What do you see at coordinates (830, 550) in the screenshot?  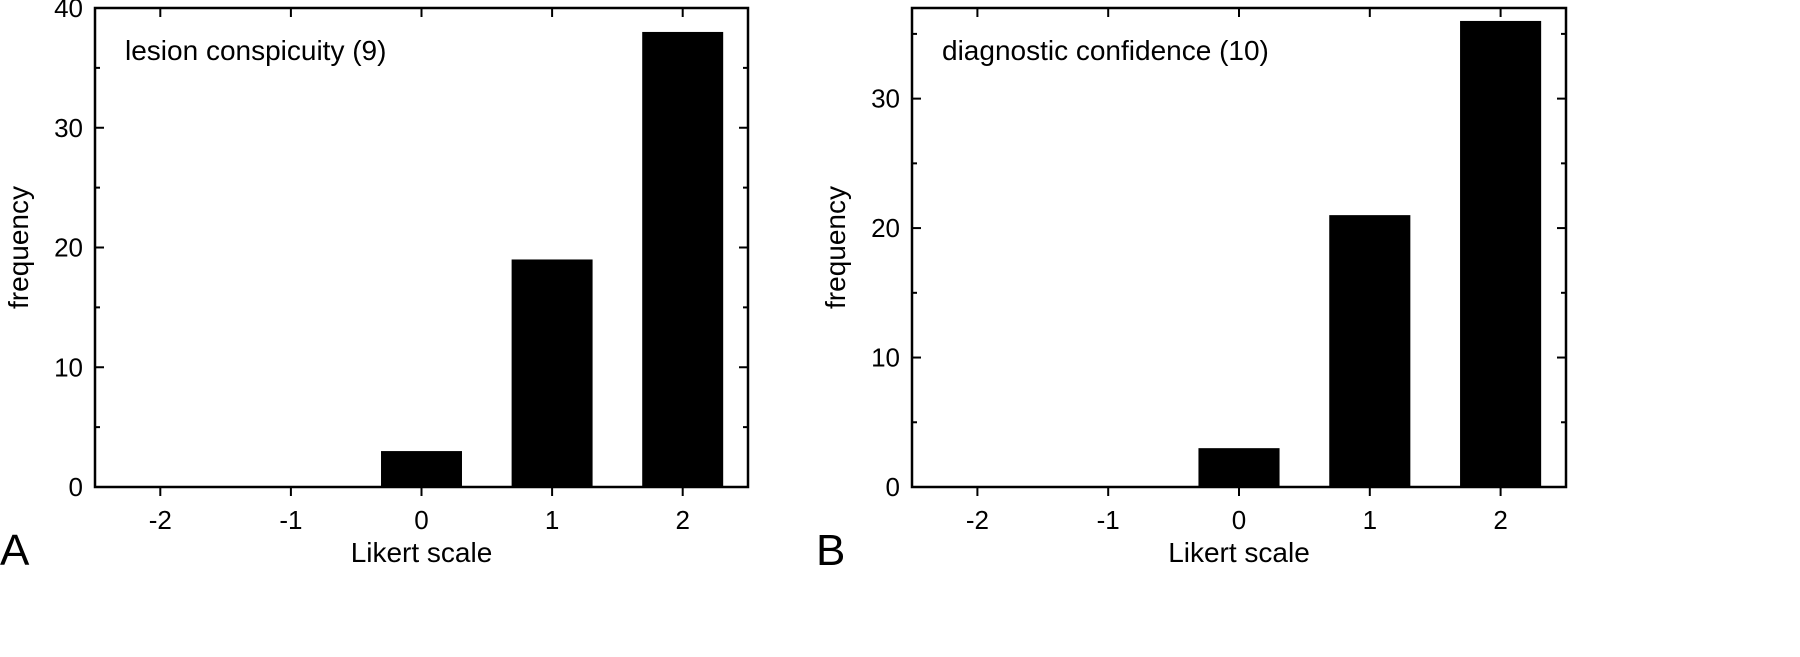 I see `panel-letter: B` at bounding box center [830, 550].